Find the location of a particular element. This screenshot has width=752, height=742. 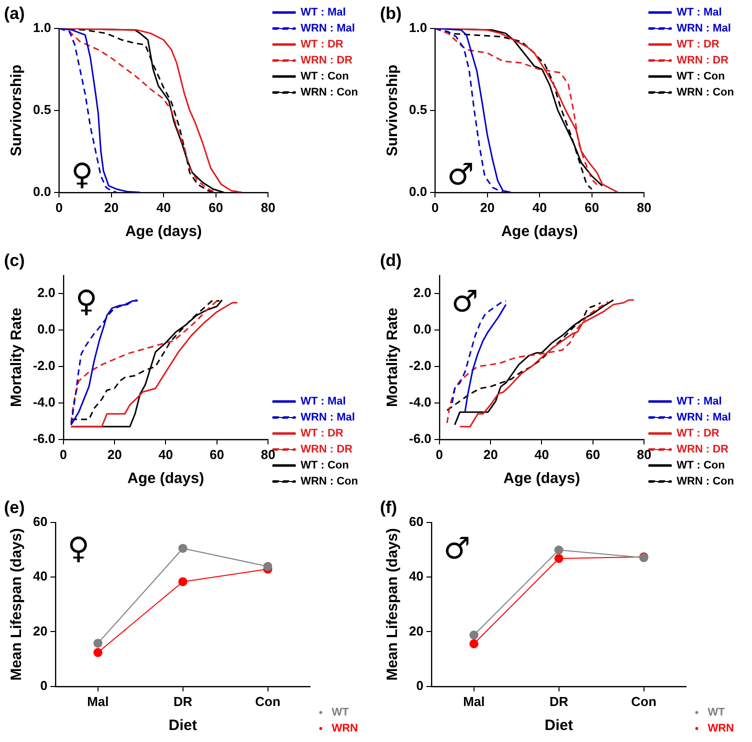

chart-title: (b) is located at coordinates (391, 13).